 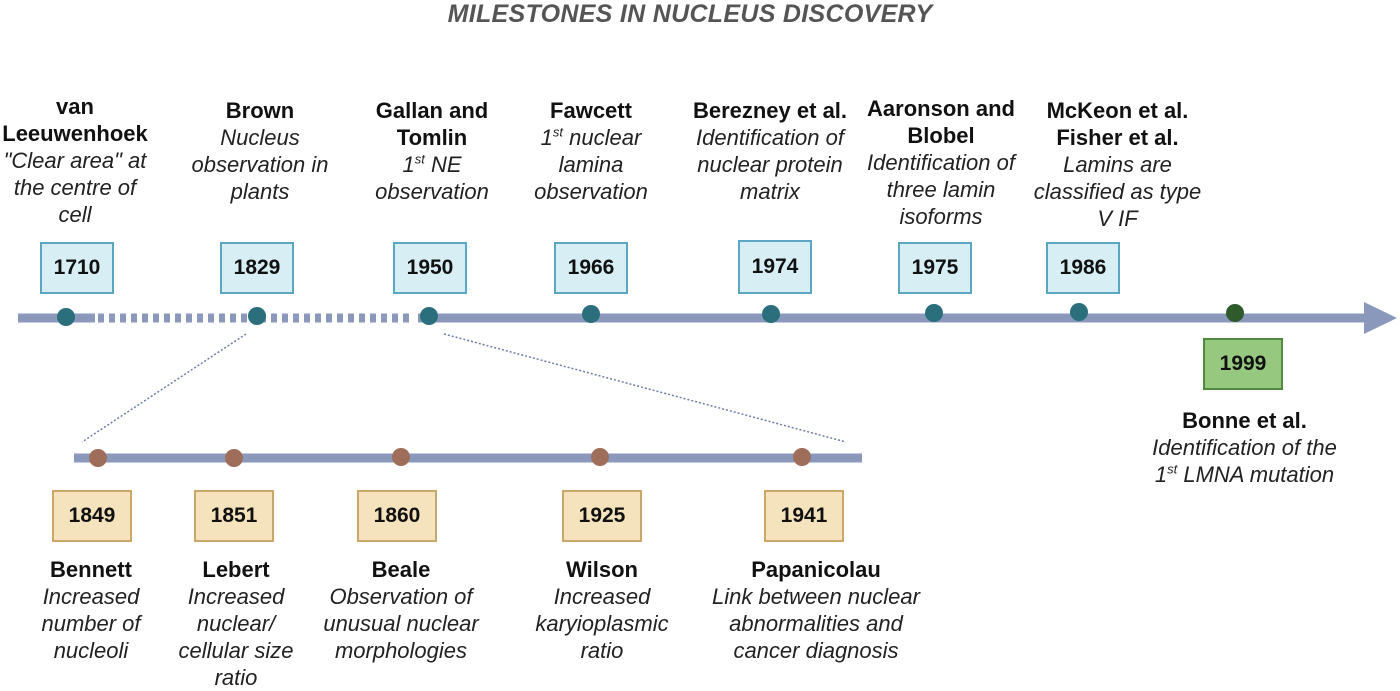 What do you see at coordinates (1244, 420) in the screenshot?
I see `event-name: Bonne et al.` at bounding box center [1244, 420].